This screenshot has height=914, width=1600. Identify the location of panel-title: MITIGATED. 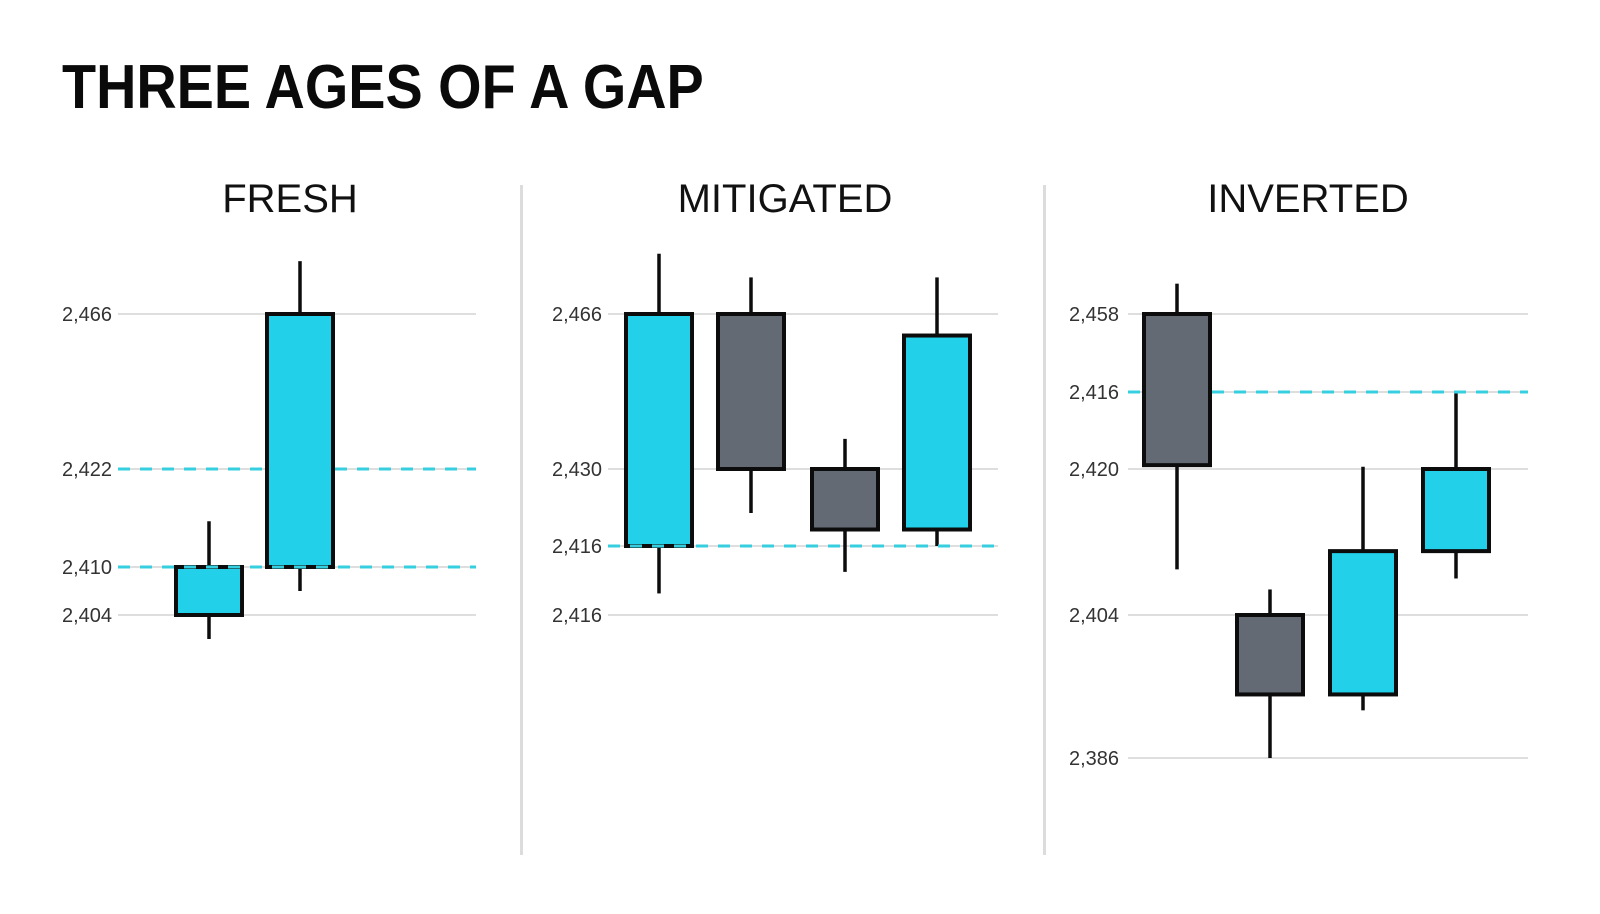
(785, 199).